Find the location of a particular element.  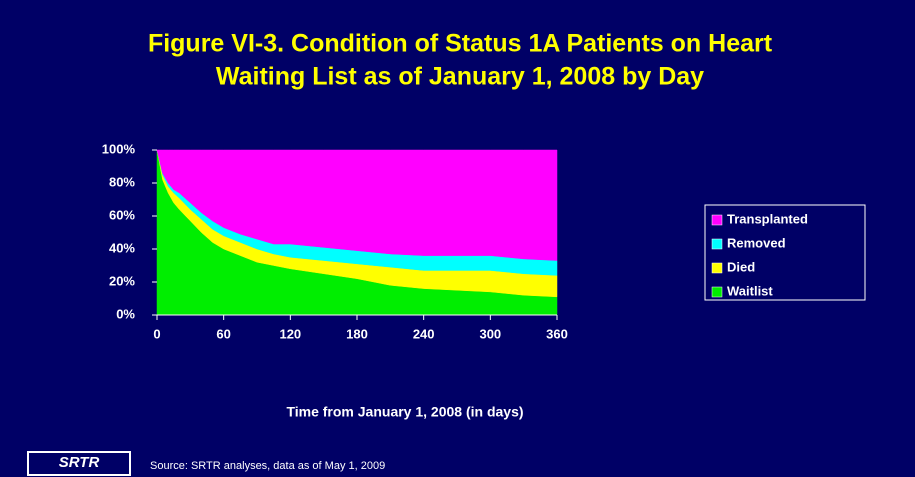

area is located at coordinates (357, 205).